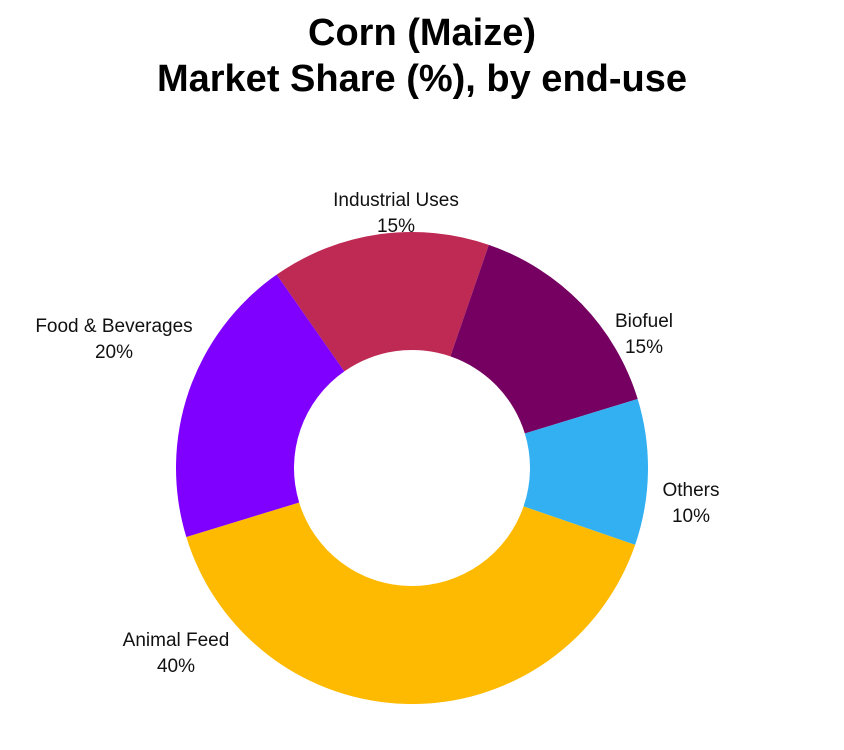 The image size is (844, 750). Describe the element at coordinates (382, 302) in the screenshot. I see `slice-industrial-uses` at that location.